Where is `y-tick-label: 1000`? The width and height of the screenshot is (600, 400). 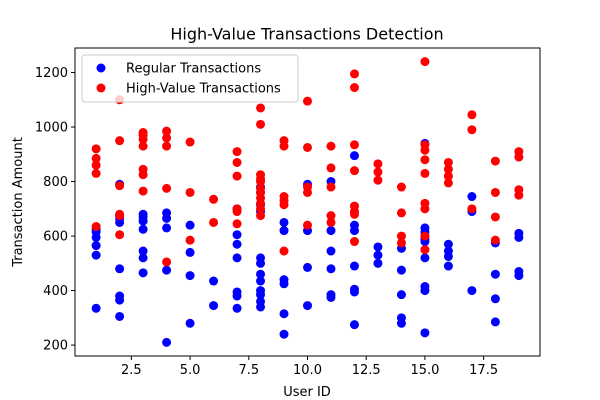
y-tick-label: 1000 is located at coordinates (51, 128).